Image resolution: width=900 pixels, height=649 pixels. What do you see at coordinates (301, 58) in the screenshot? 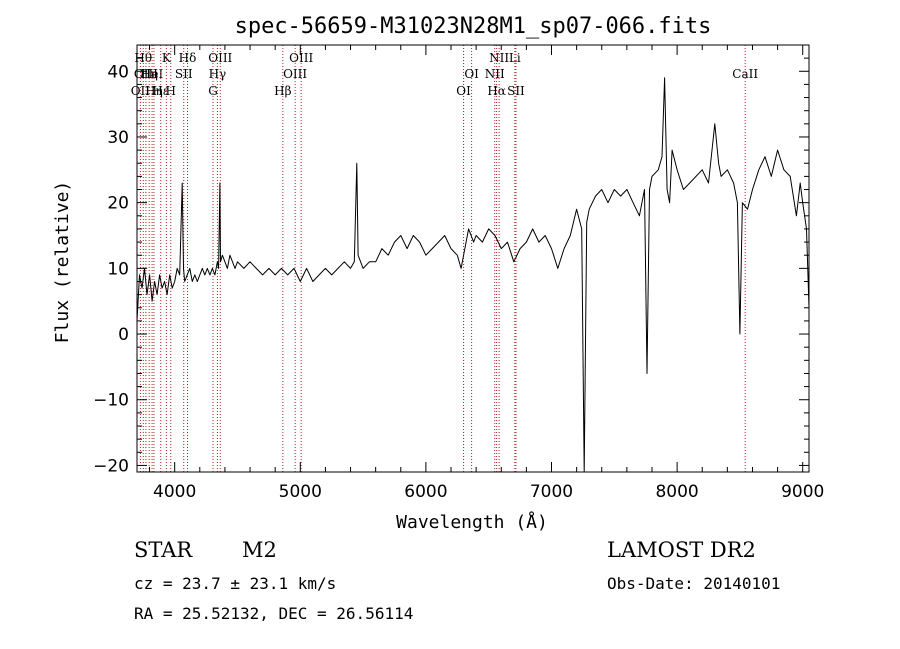
I see `line-label-16: OIII` at bounding box center [301, 58].